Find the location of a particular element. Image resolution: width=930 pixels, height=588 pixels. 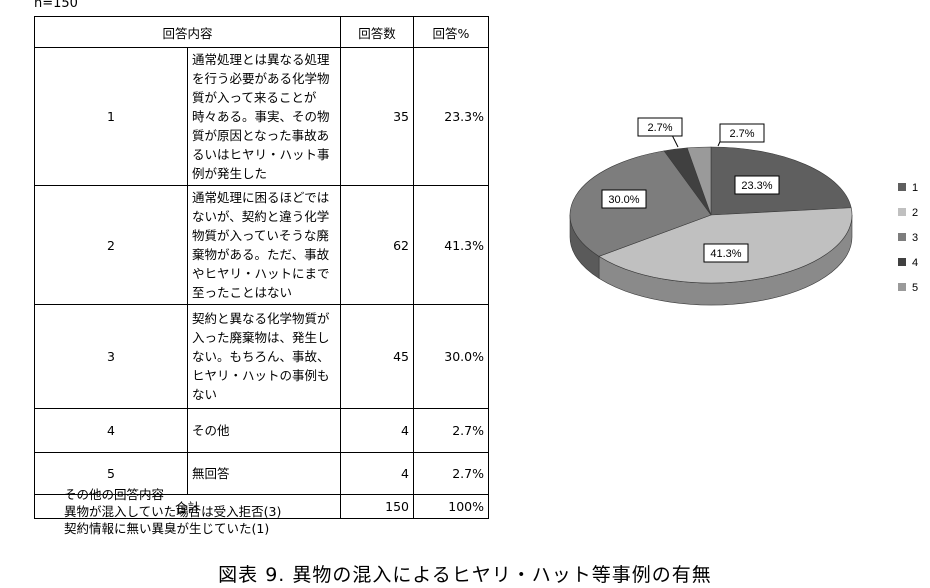

pie-data-labels: 23.3% 41.3% 30.0% 2.7% 2.7% is located at coordinates (690, 190).